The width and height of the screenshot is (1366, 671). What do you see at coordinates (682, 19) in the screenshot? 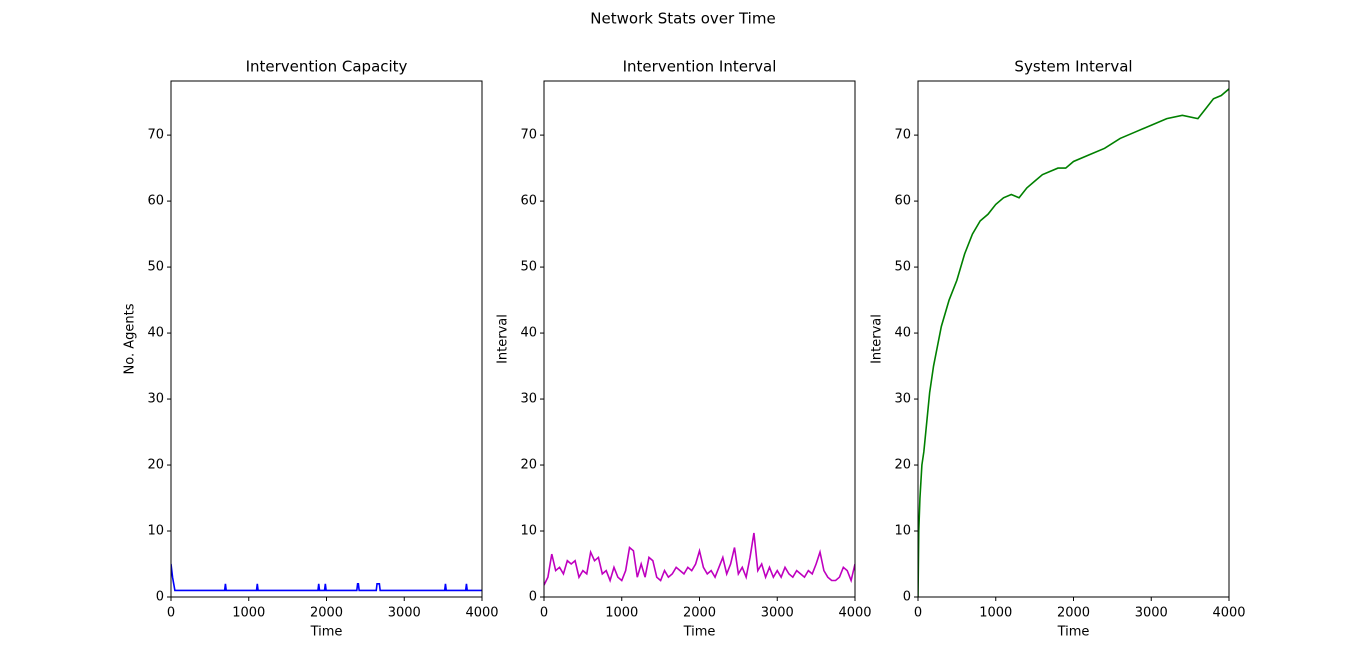
I see `figure-title: Network Stats over Time` at bounding box center [682, 19].